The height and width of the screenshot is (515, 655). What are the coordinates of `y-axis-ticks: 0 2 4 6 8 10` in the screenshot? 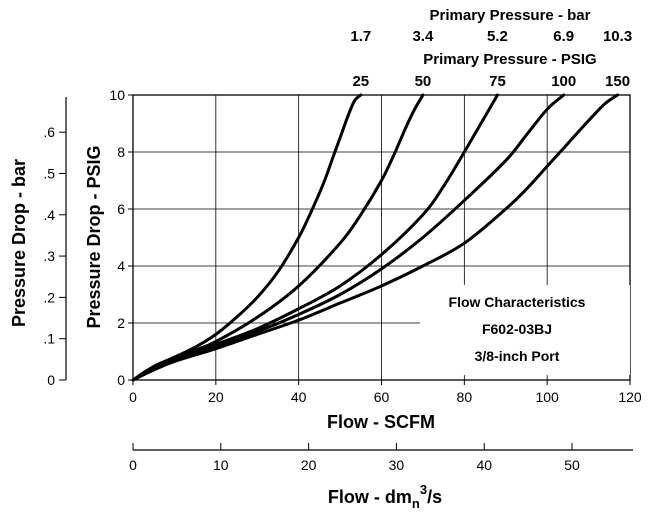 It's located at (121, 237).